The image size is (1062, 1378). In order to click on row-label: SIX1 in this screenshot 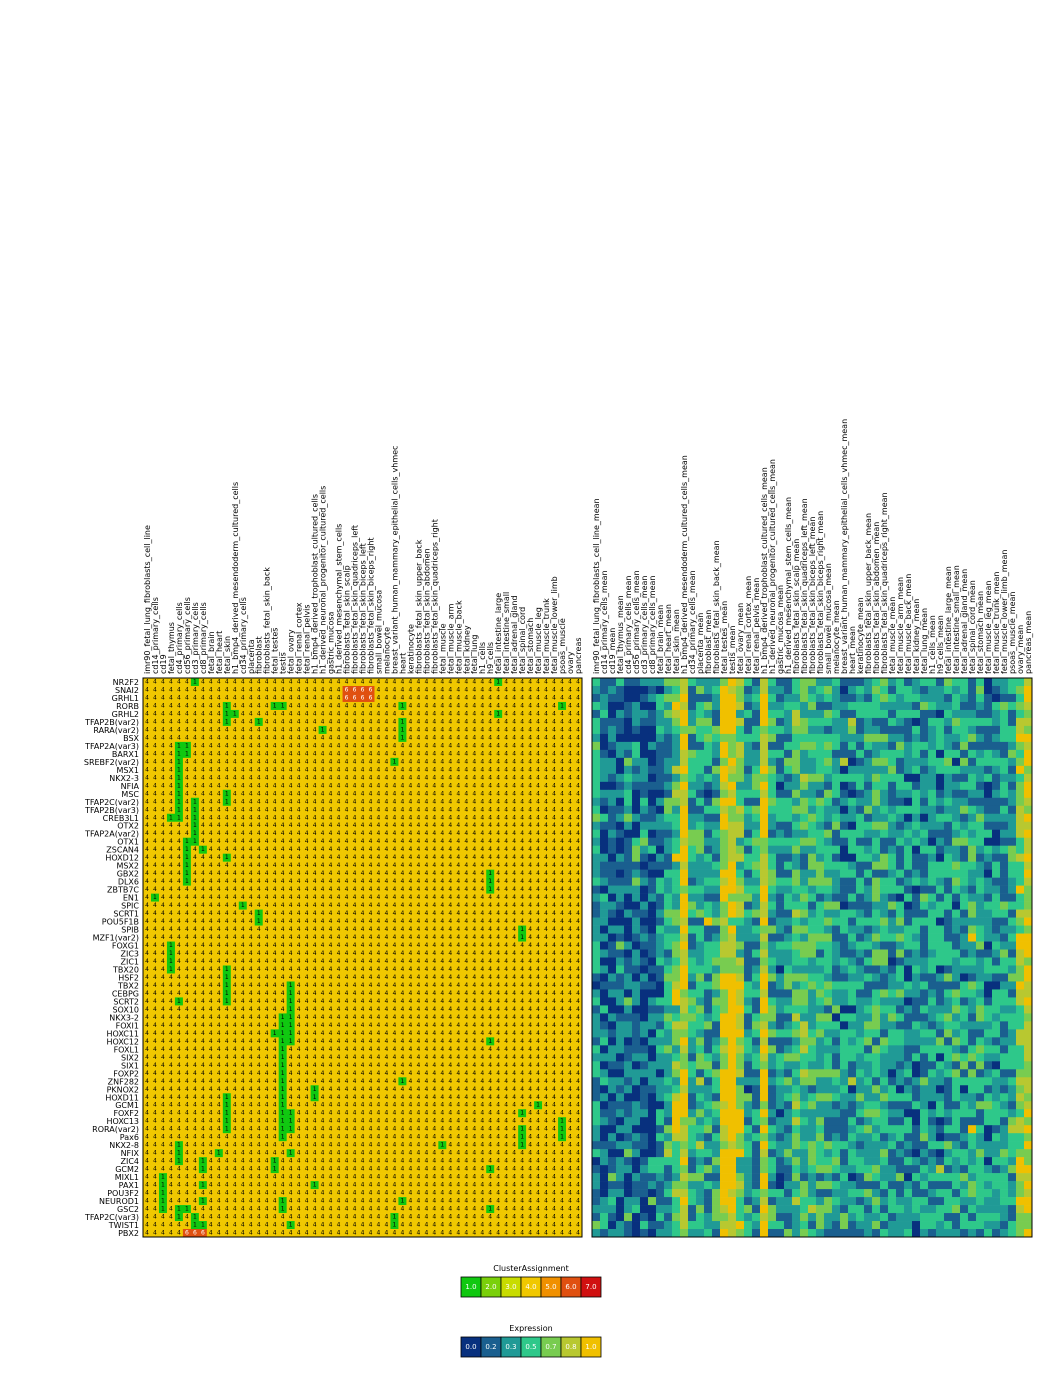, I will do `click(130, 1065)`.